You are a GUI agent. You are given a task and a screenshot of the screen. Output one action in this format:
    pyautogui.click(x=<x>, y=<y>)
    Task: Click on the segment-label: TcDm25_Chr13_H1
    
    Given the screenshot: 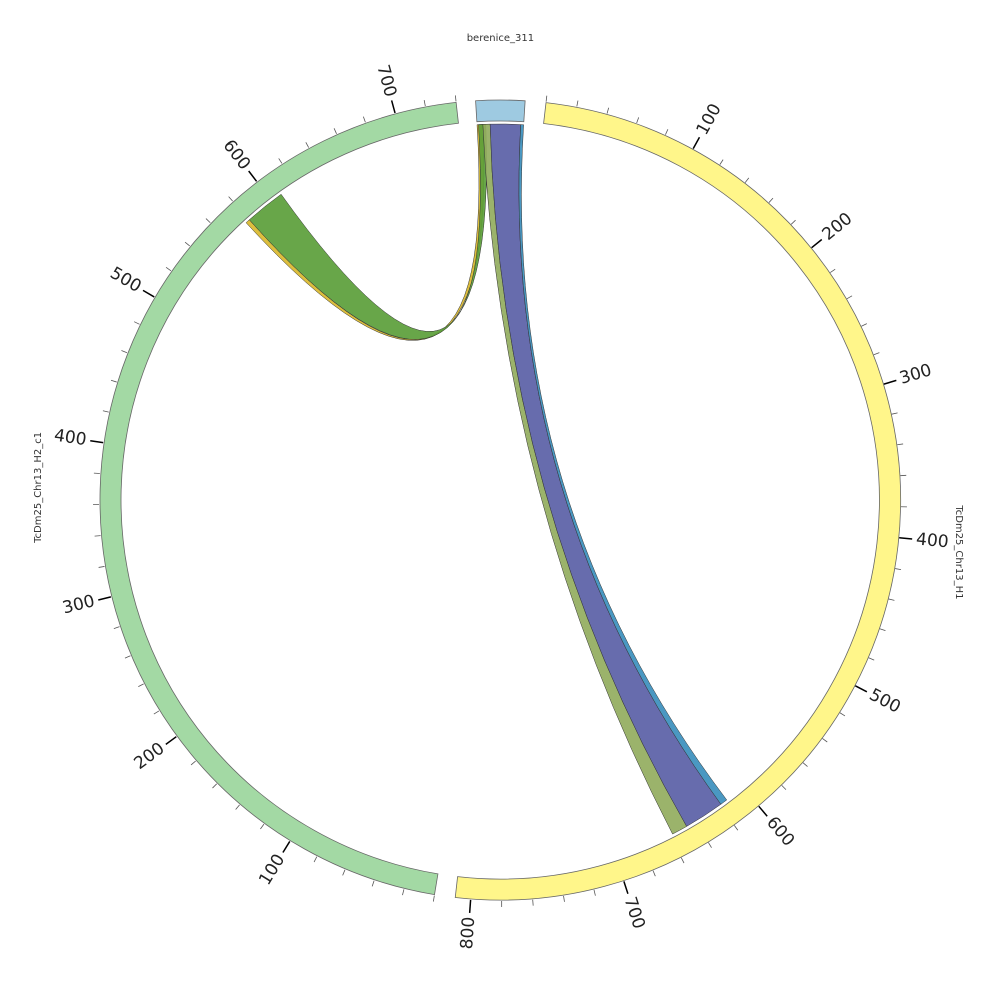 What is the action you would take?
    pyautogui.click(x=958, y=551)
    